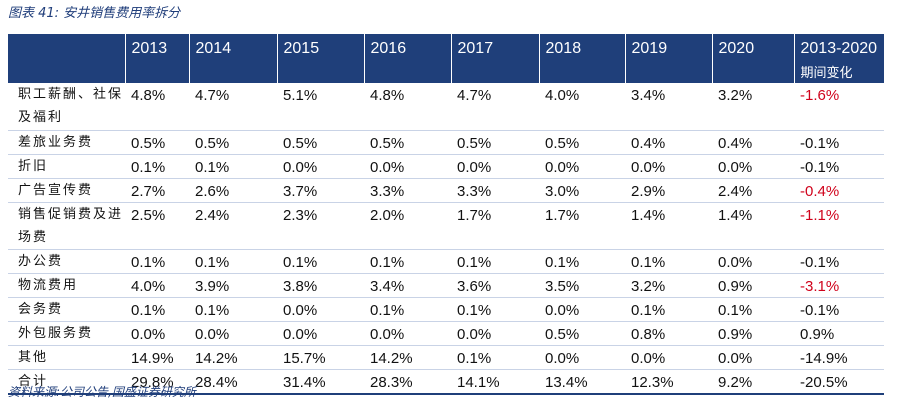 This screenshot has width=897, height=403. I want to click on row-label: 办公费, so click(66, 261).